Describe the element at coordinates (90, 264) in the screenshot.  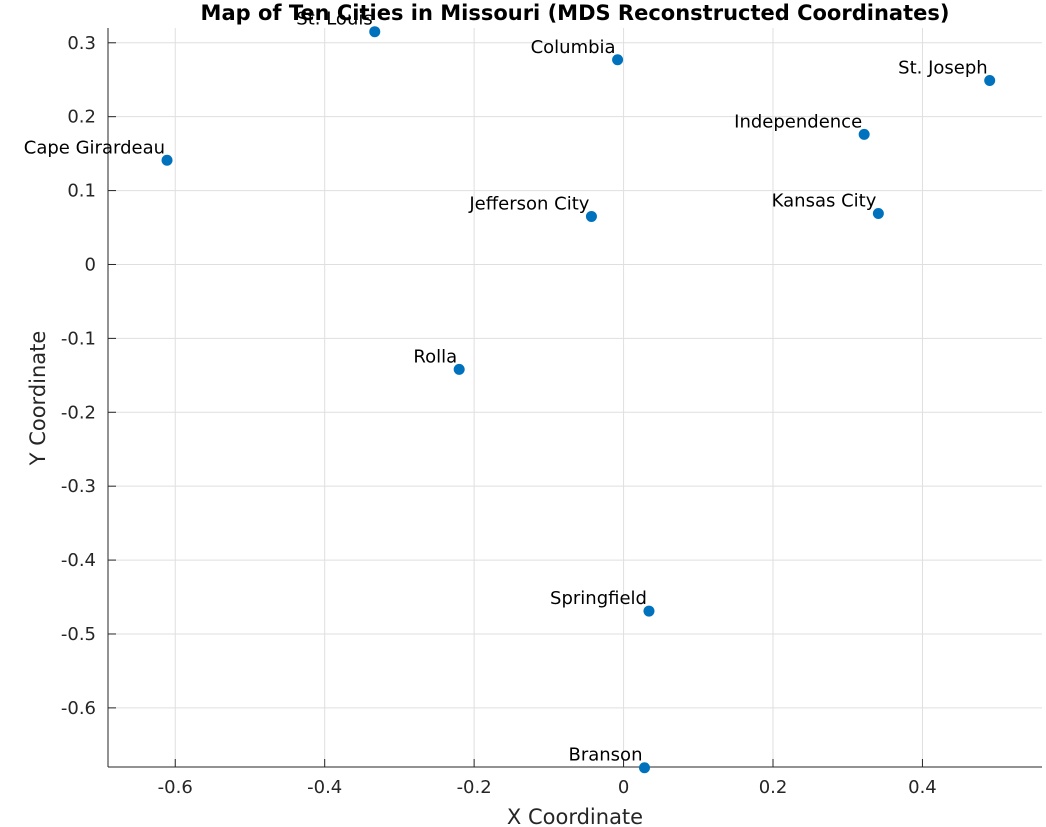
I see `y-tick-label: 0` at that location.